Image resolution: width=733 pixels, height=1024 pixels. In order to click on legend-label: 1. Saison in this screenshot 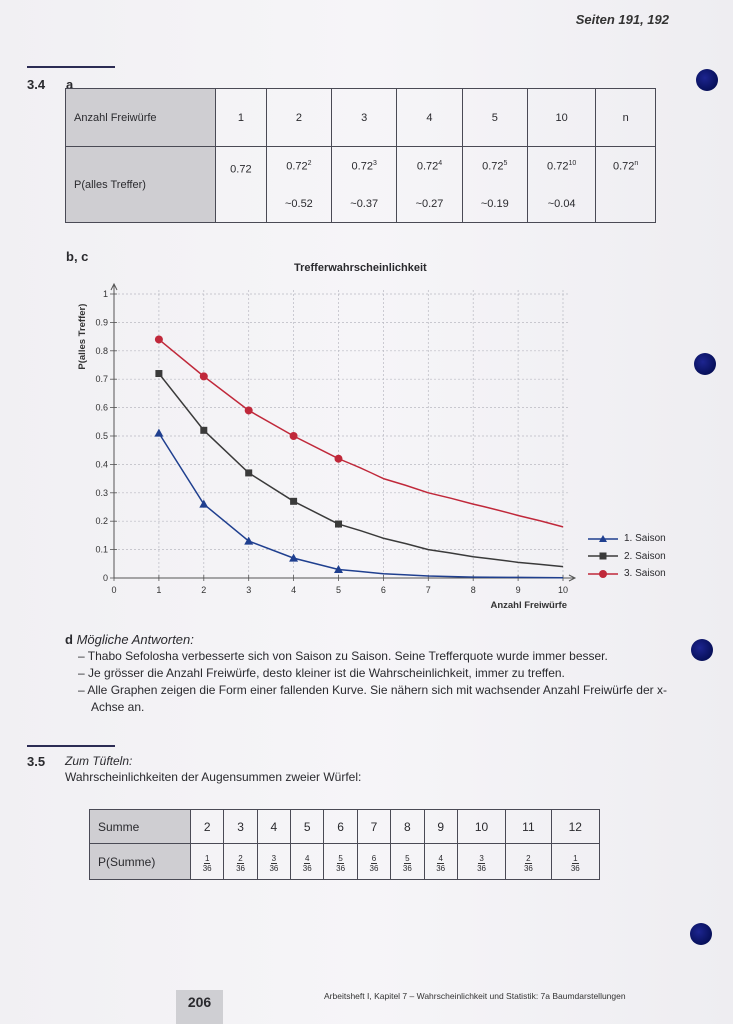, I will do `click(645, 539)`.